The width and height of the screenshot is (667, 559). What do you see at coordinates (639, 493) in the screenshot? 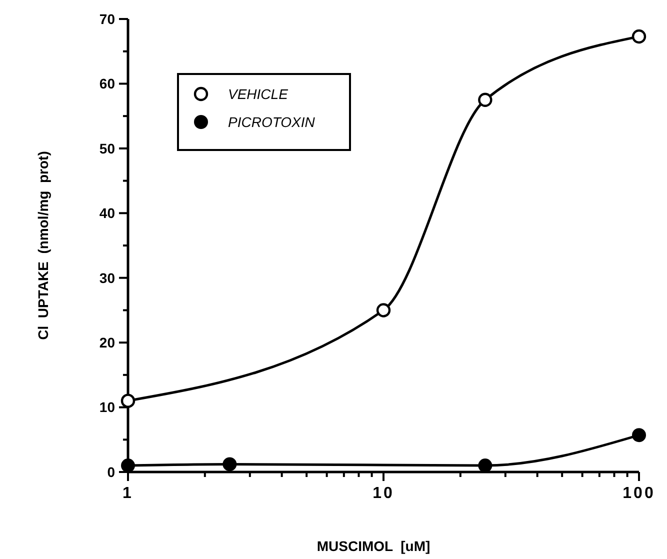
I see `x-tick-label: 100` at bounding box center [639, 493].